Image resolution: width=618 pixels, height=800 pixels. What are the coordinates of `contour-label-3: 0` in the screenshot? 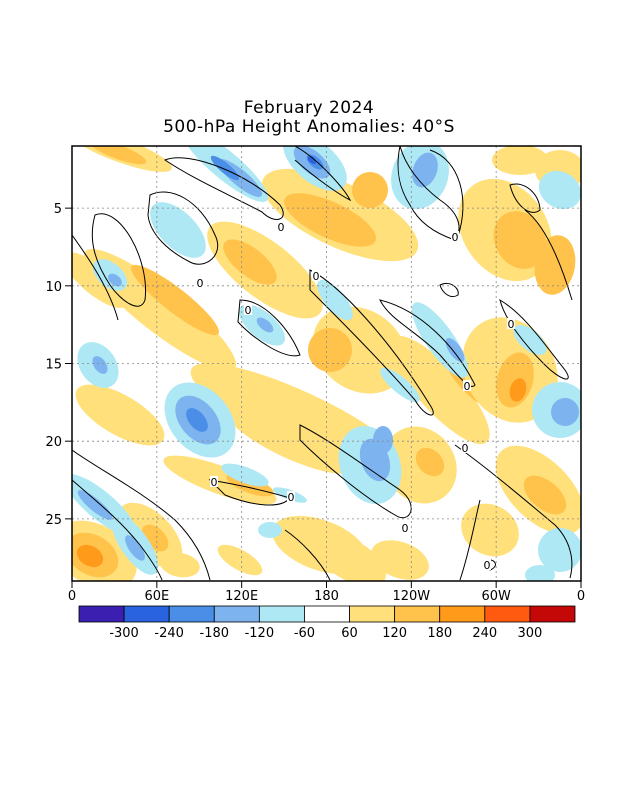 It's located at (248, 310).